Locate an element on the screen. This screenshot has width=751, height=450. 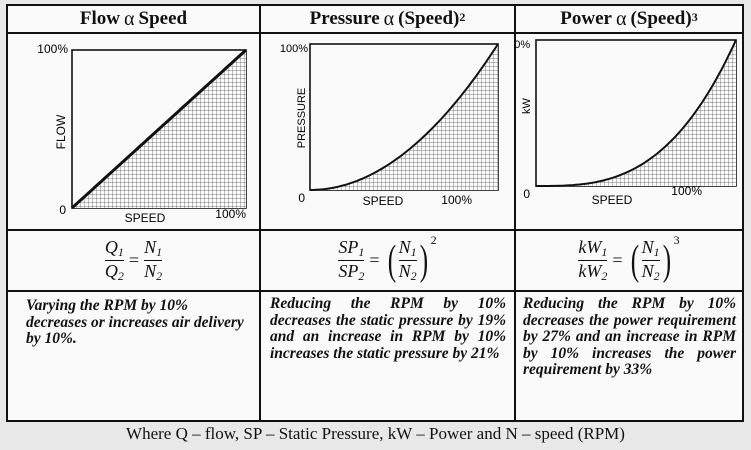
header-power: Power α (Speed) 3 is located at coordinates (629, 19).